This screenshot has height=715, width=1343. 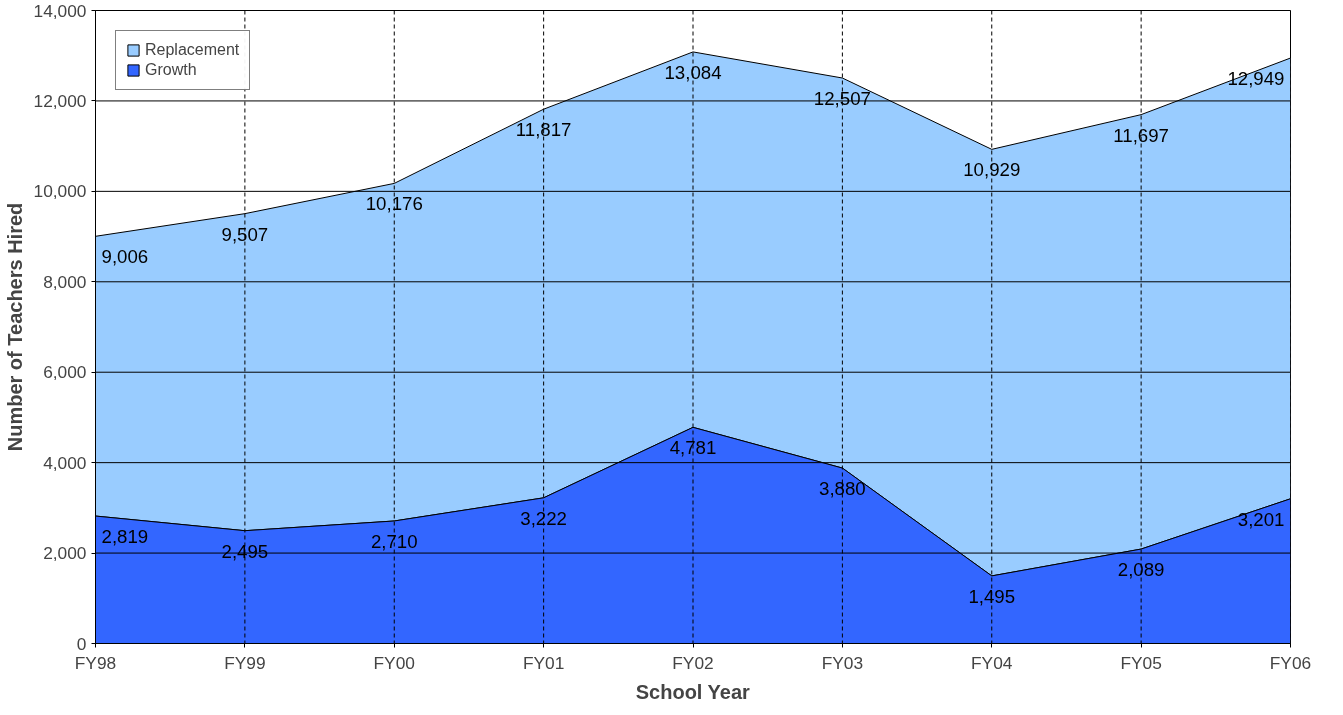 I want to click on x-tick-label: FY06, so click(x=1290, y=662).